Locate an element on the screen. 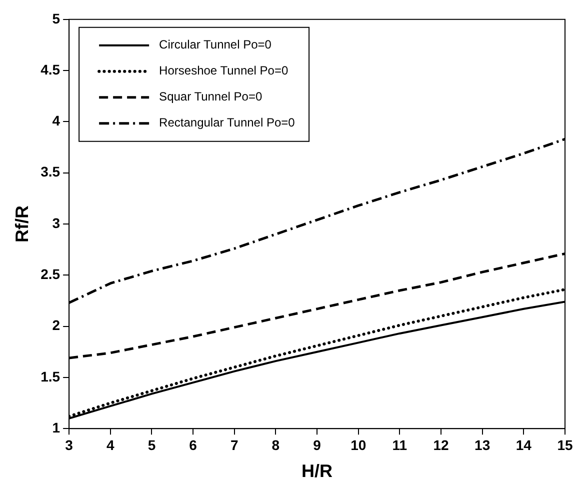  y-tick-label: 2 is located at coordinates (56, 325).